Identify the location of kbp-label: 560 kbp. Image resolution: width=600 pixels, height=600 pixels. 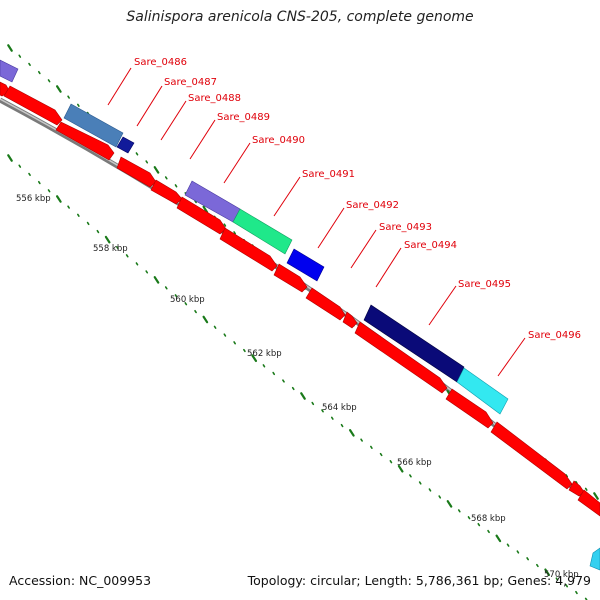
(187, 300).